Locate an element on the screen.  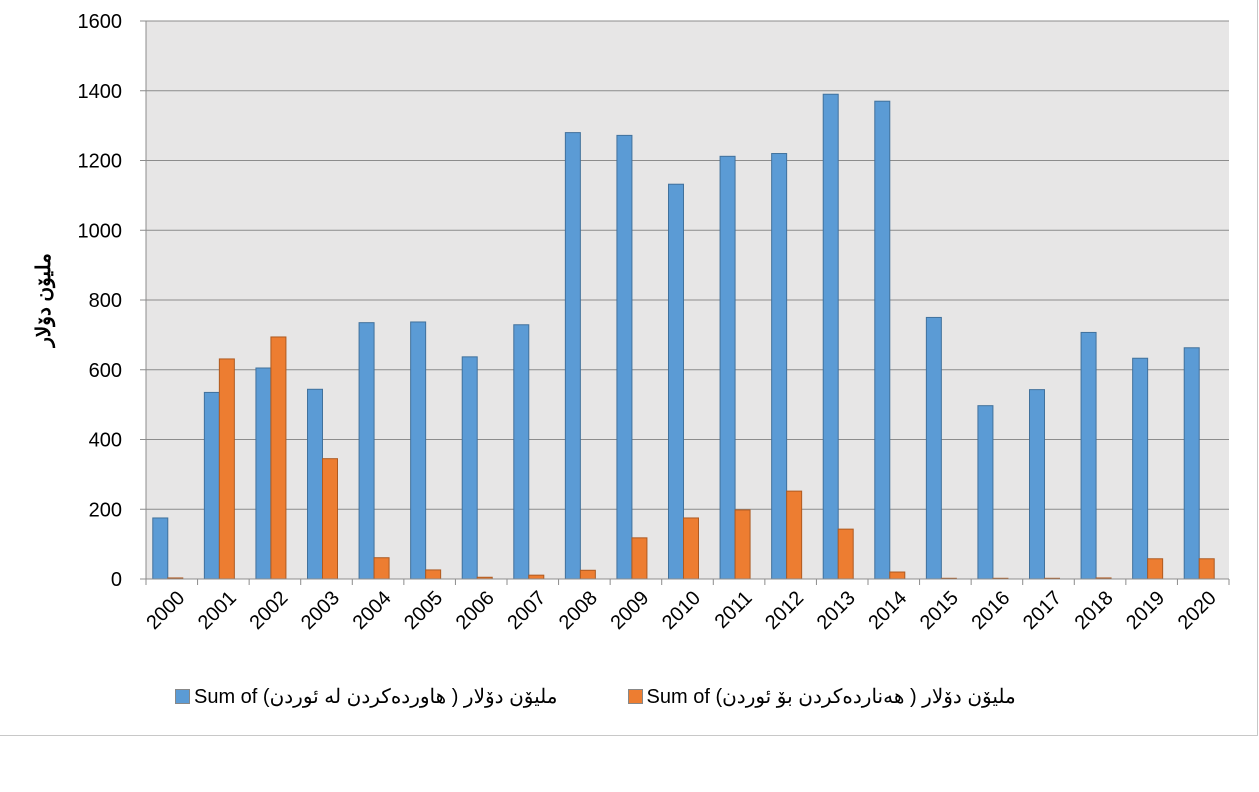
x-tick-label: 2013 is located at coordinates (836, 610).